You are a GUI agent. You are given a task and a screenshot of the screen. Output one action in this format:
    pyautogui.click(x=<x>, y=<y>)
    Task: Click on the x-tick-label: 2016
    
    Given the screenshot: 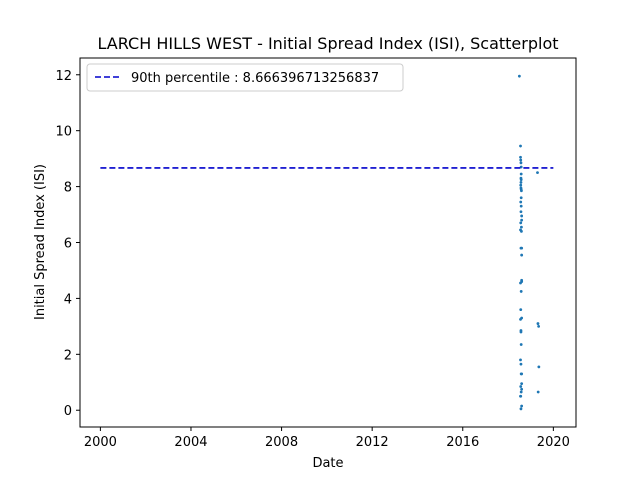 What is the action you would take?
    pyautogui.click(x=462, y=442)
    